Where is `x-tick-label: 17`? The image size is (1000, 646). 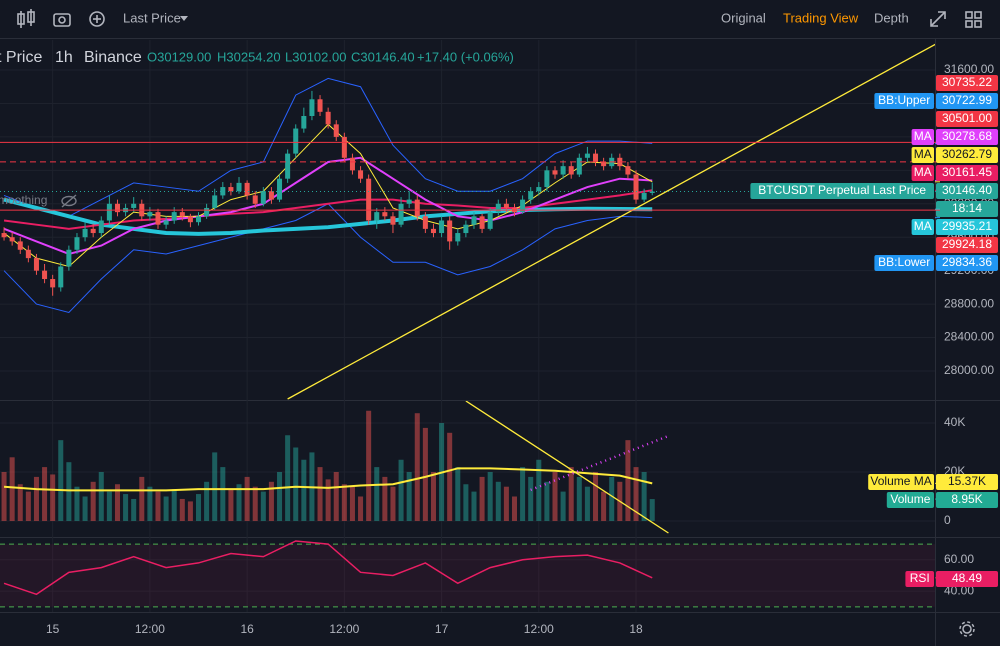
x-tick-label: 17 is located at coordinates (442, 629).